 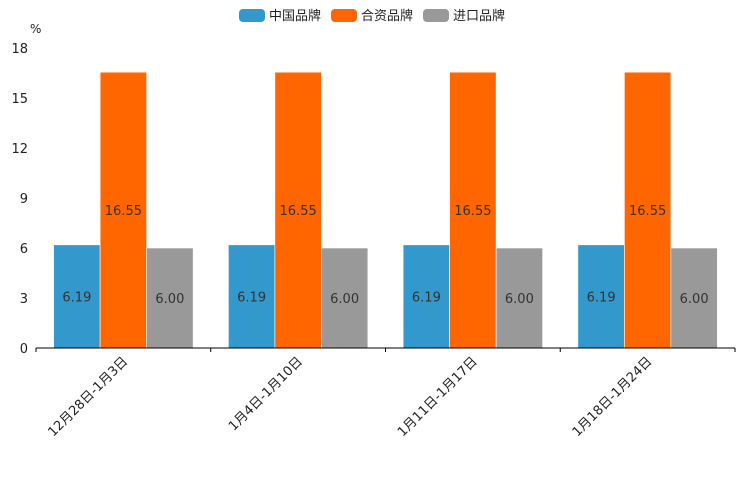 I want to click on y-axis: 0 3 6 9 12 15 18, so click(x=19, y=199).